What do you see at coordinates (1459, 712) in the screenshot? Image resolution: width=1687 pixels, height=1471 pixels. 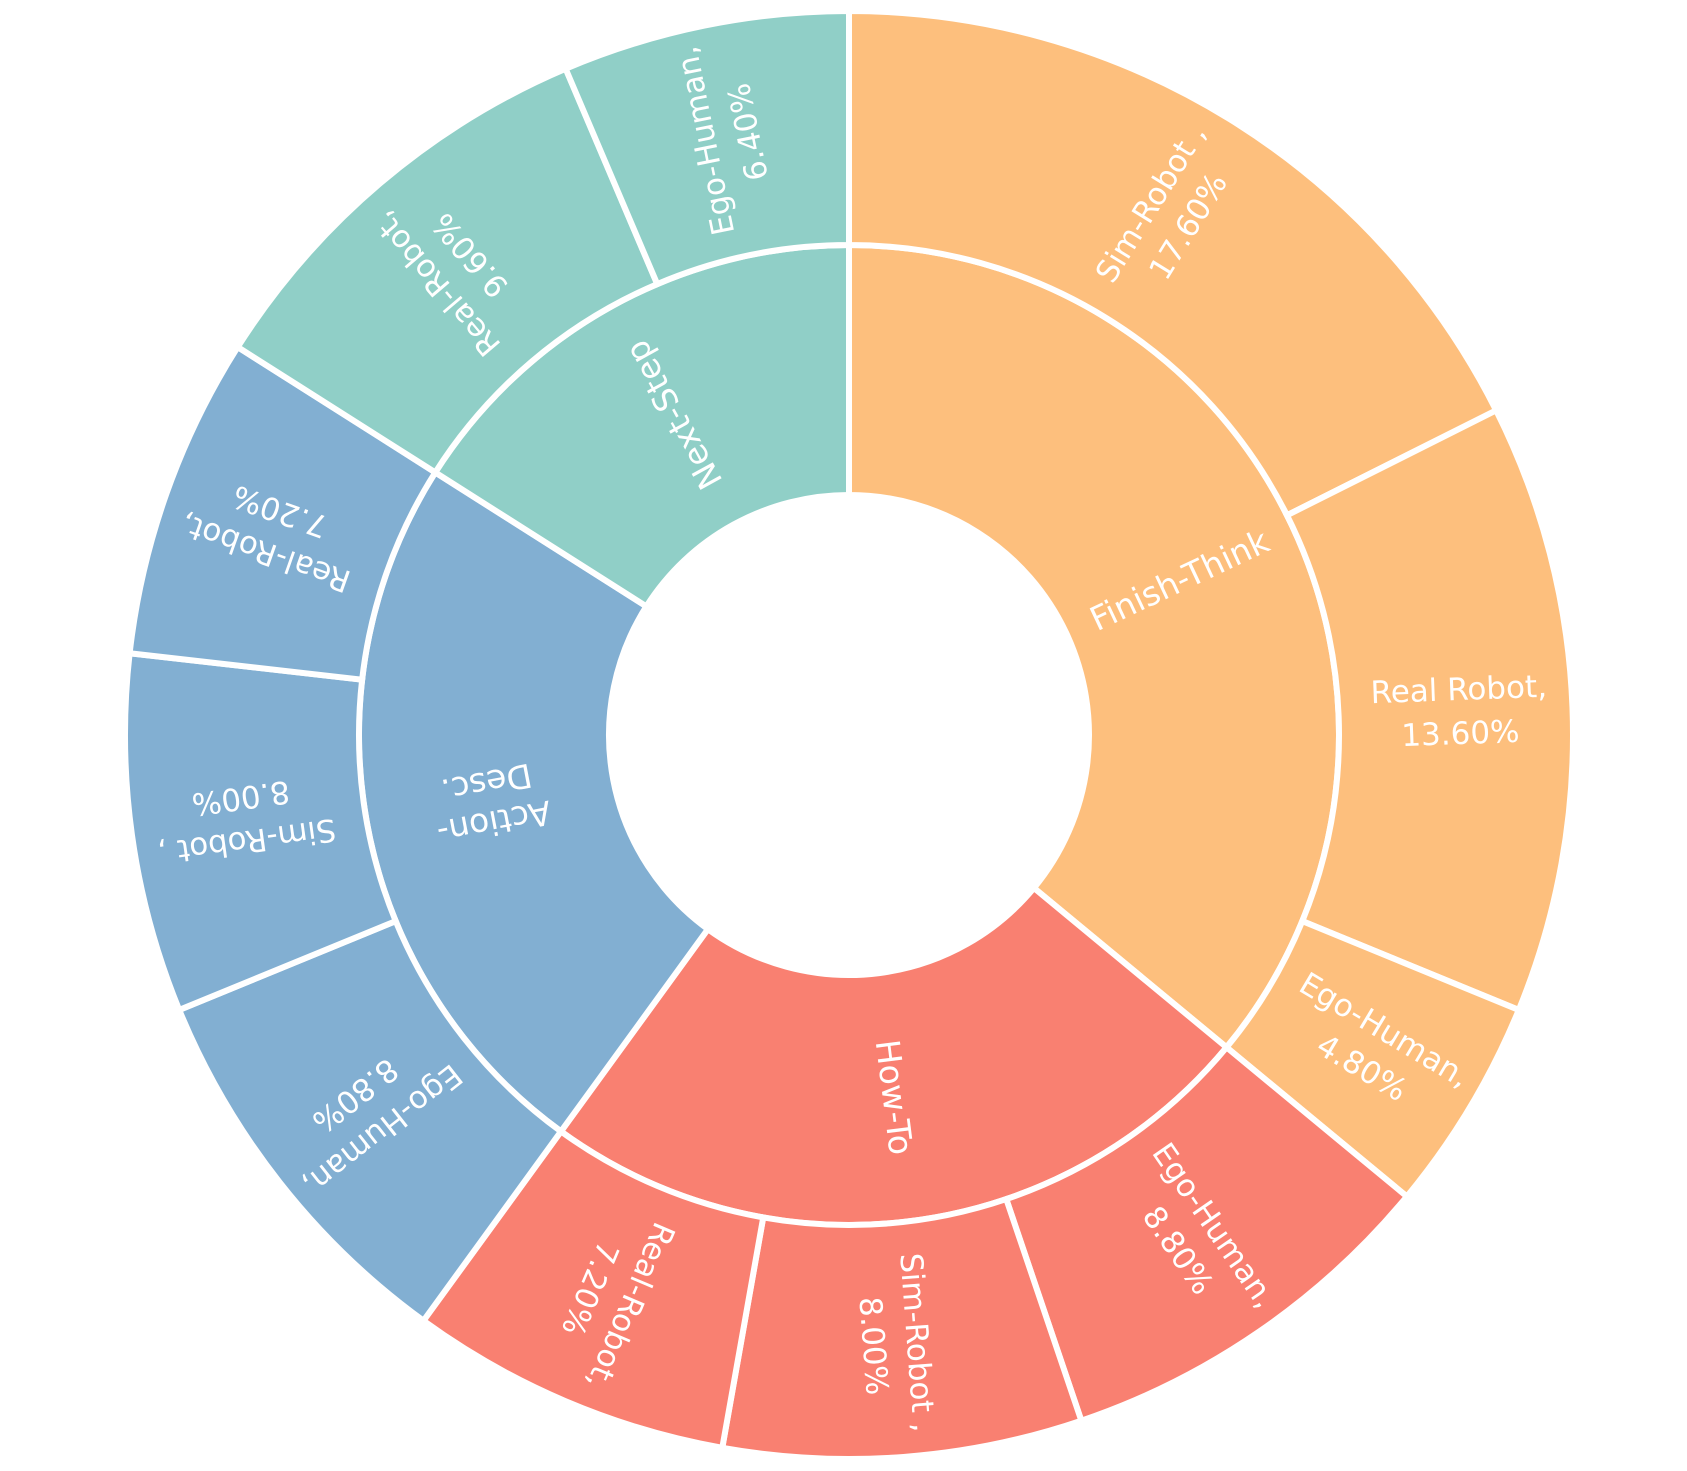 I see `label-finish-think-real-robot: Real Robot,13.60%` at bounding box center [1459, 712].